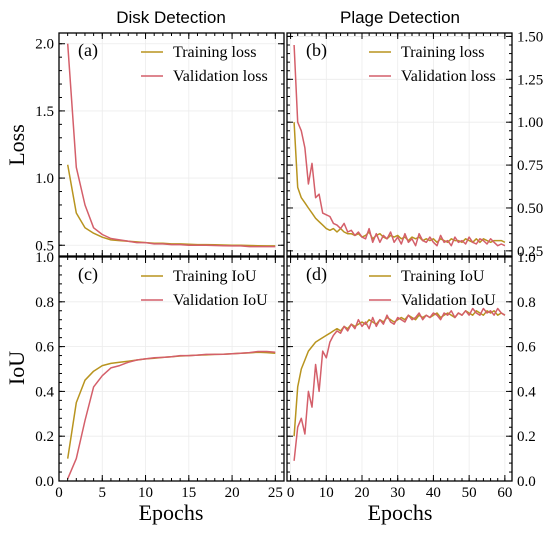 The image size is (556, 534). I want to click on series-line-b-training, so click(399, 183).